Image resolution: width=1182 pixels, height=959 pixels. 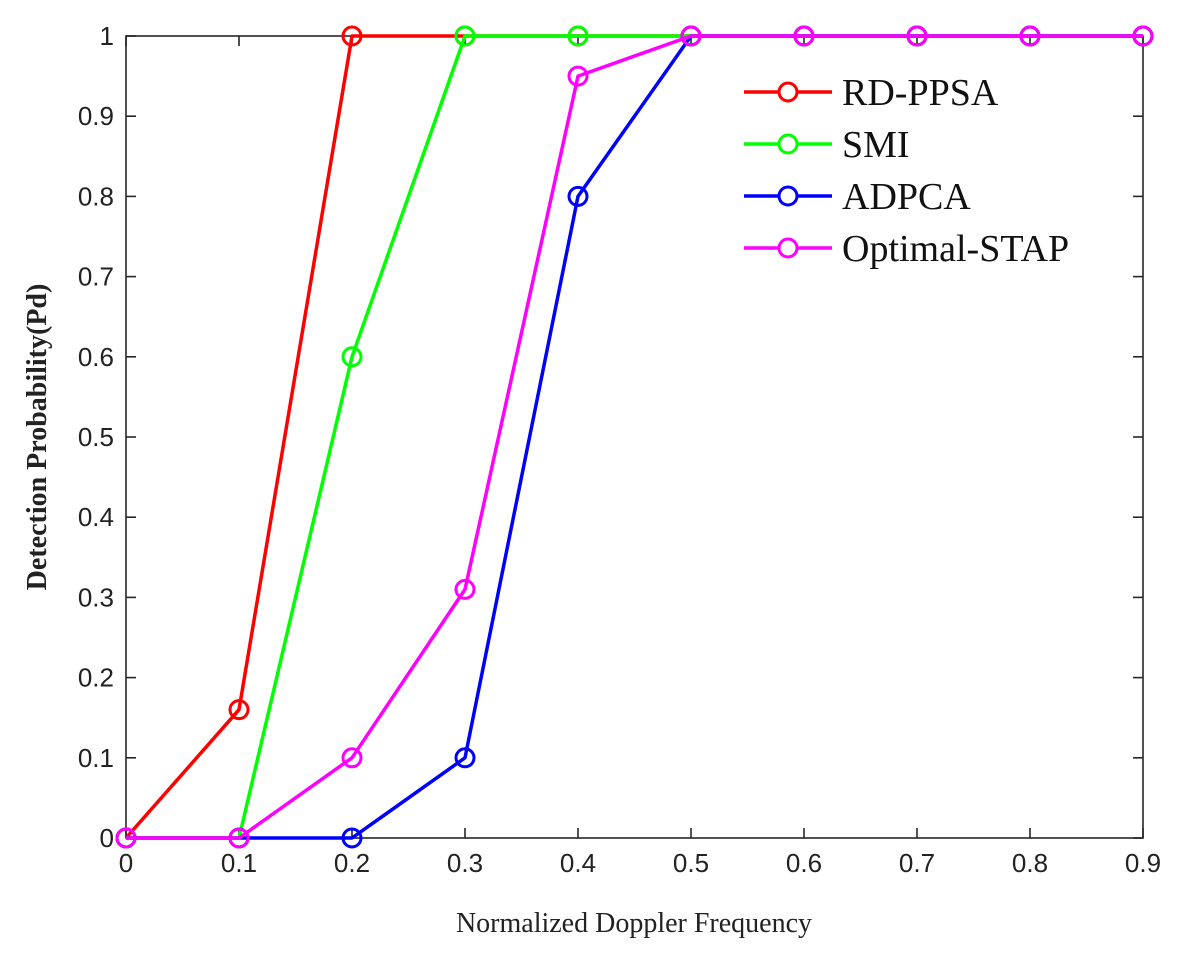 What do you see at coordinates (917, 863) in the screenshot?
I see `x-tick-label: 0.7` at bounding box center [917, 863].